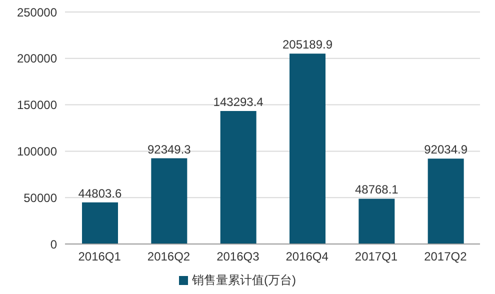 This screenshot has height=294, width=495. What do you see at coordinates (446, 149) in the screenshot?
I see `data-label: 92034.9` at bounding box center [446, 149].